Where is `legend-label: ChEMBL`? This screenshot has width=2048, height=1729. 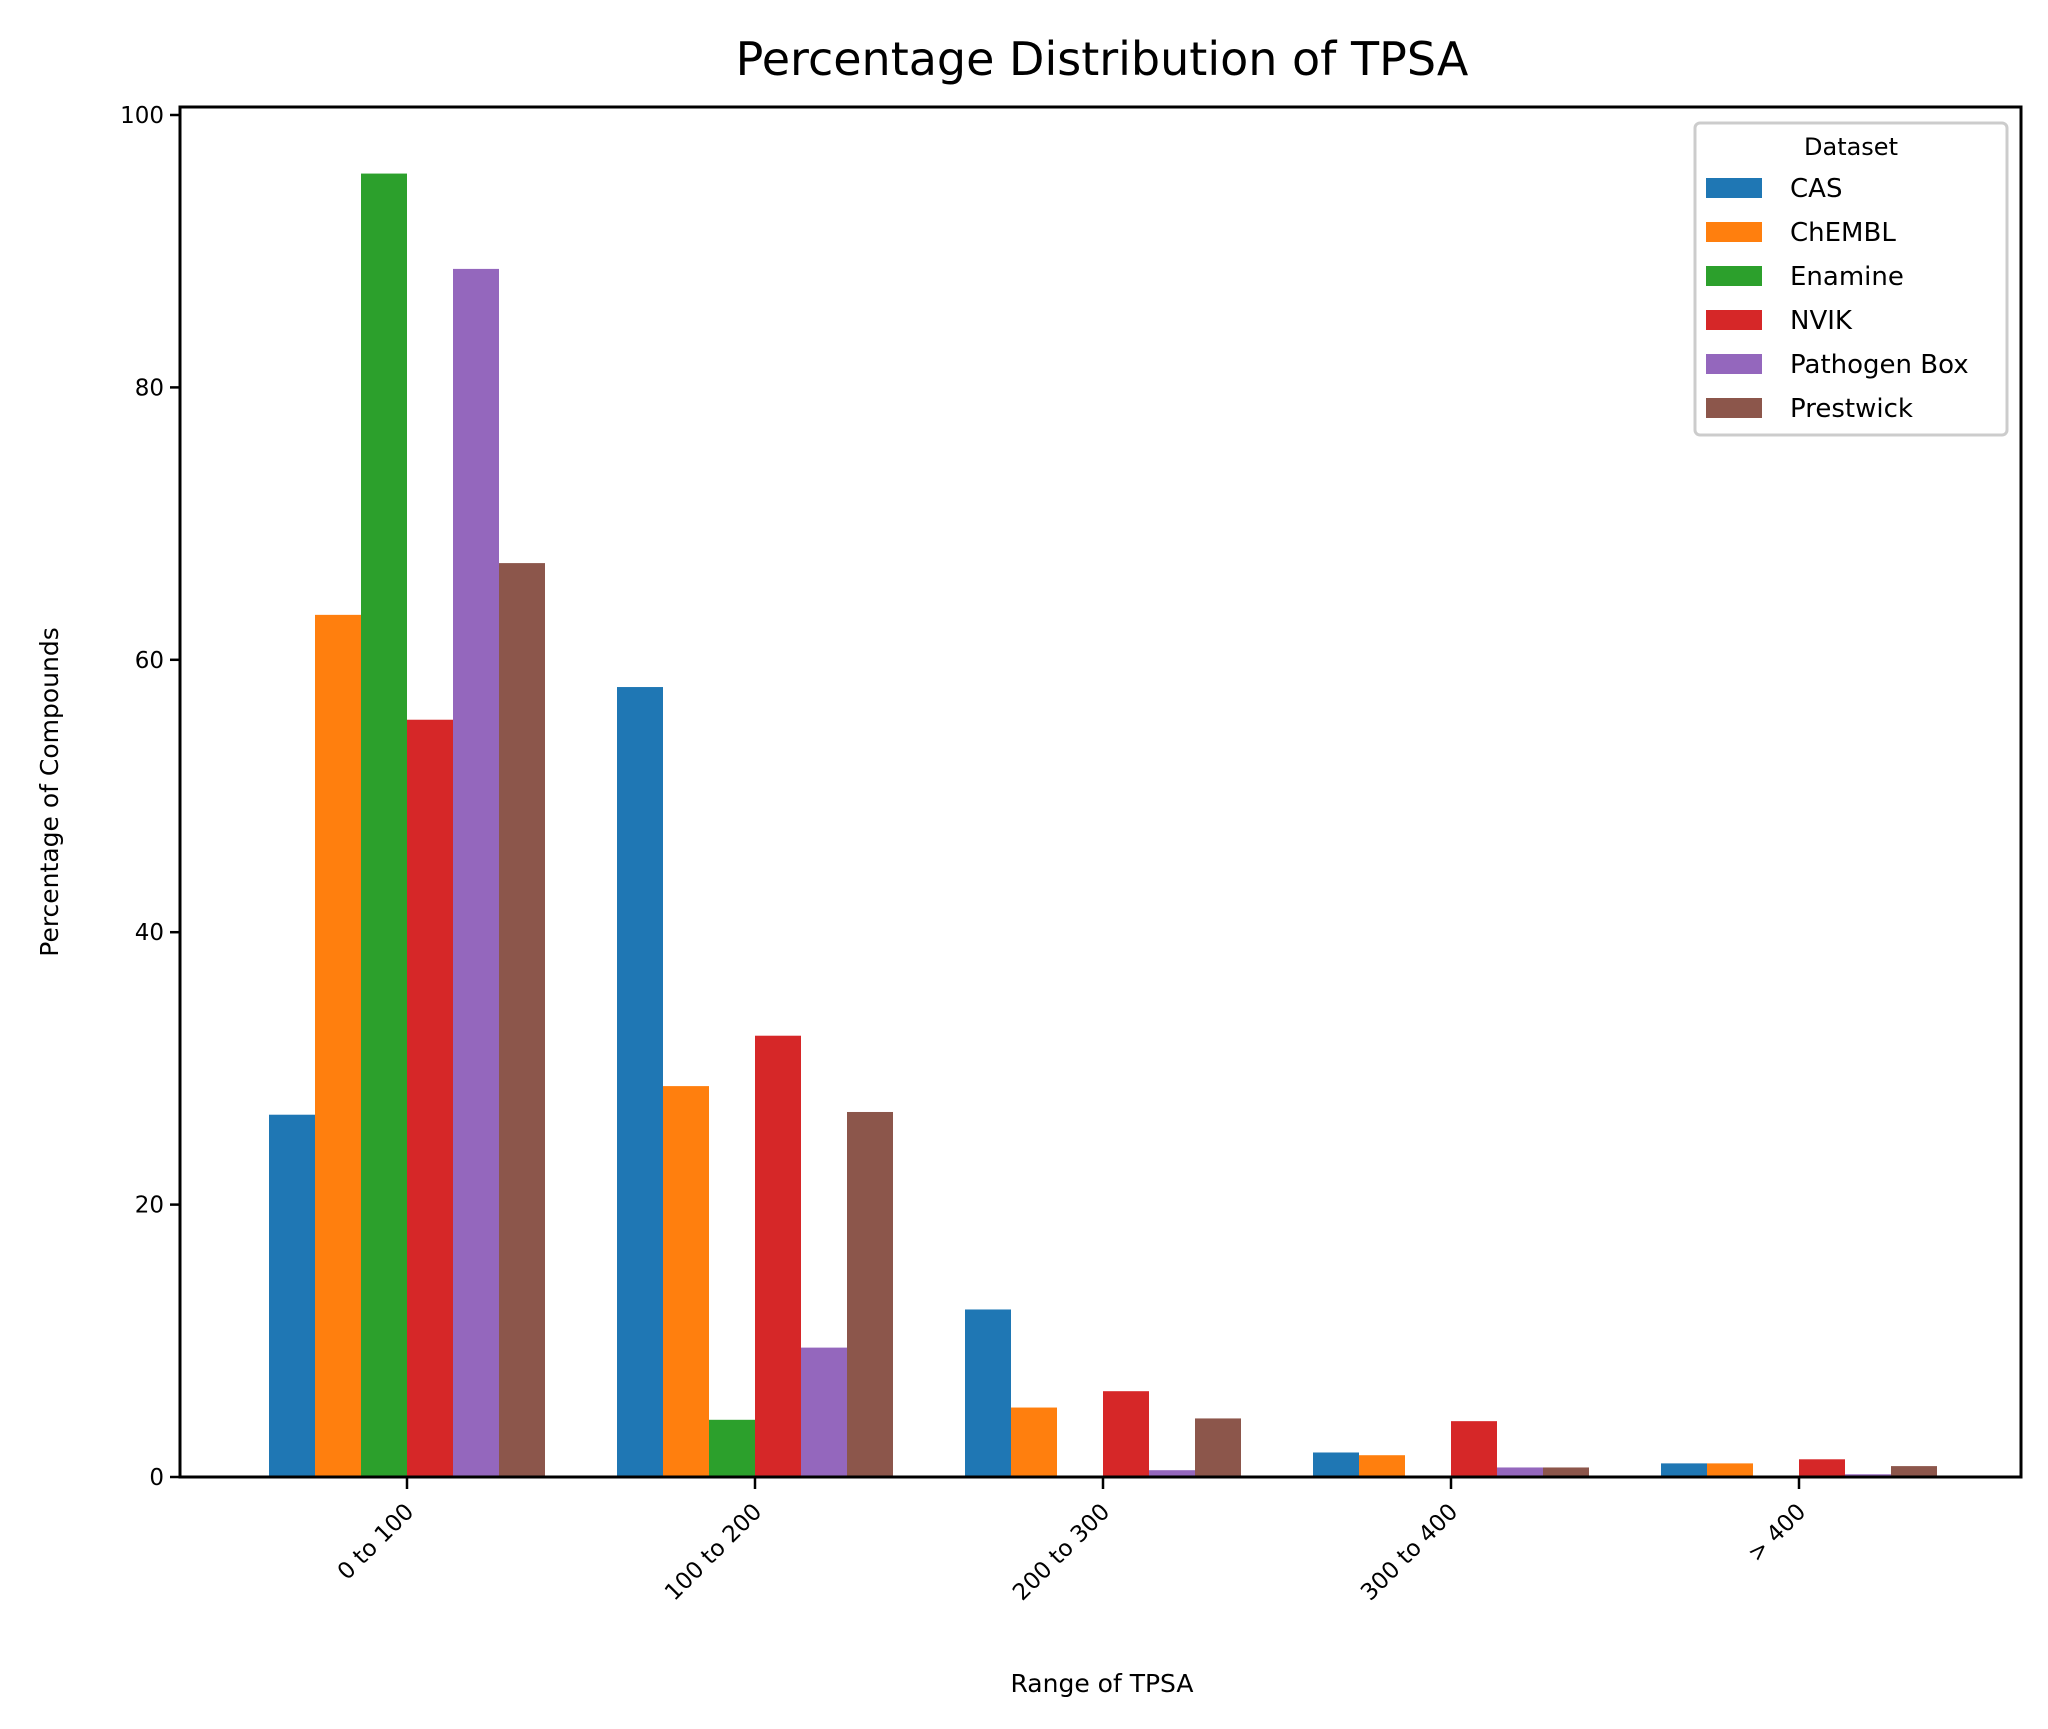 legend-label: ChEMBL is located at coordinates (1843, 233).